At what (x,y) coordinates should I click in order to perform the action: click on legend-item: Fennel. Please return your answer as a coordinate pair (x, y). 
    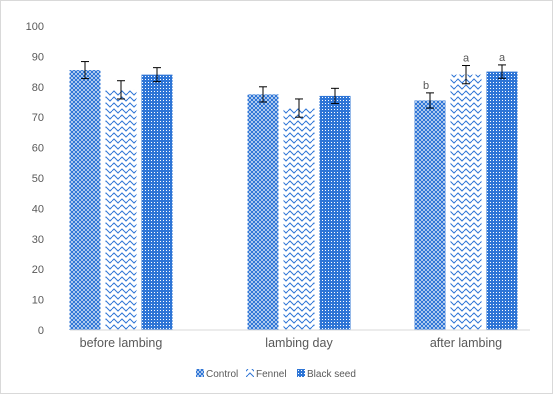
    Looking at the image, I should click on (266, 374).